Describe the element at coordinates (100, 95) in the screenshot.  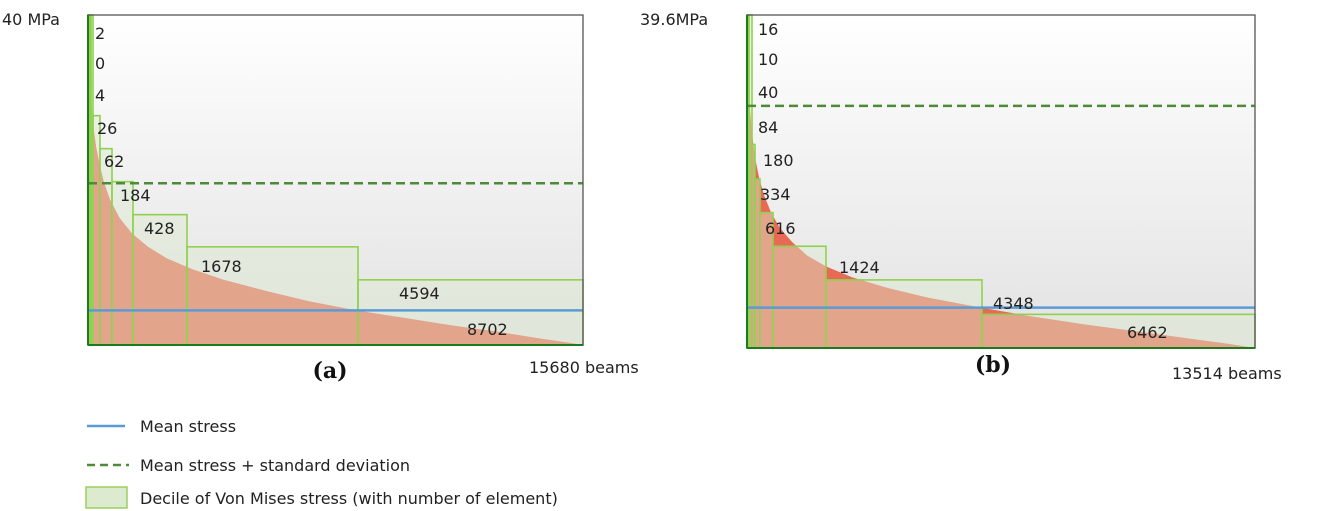
I see `decile-count-label: 4` at that location.